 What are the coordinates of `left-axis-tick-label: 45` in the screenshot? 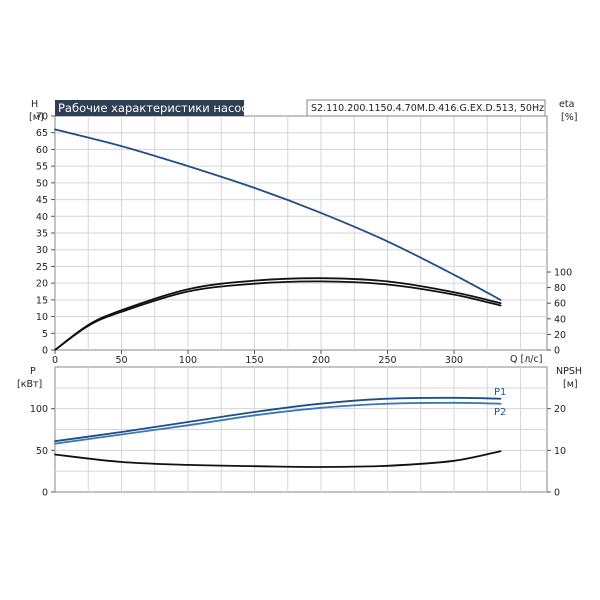 It's located at (42, 200).